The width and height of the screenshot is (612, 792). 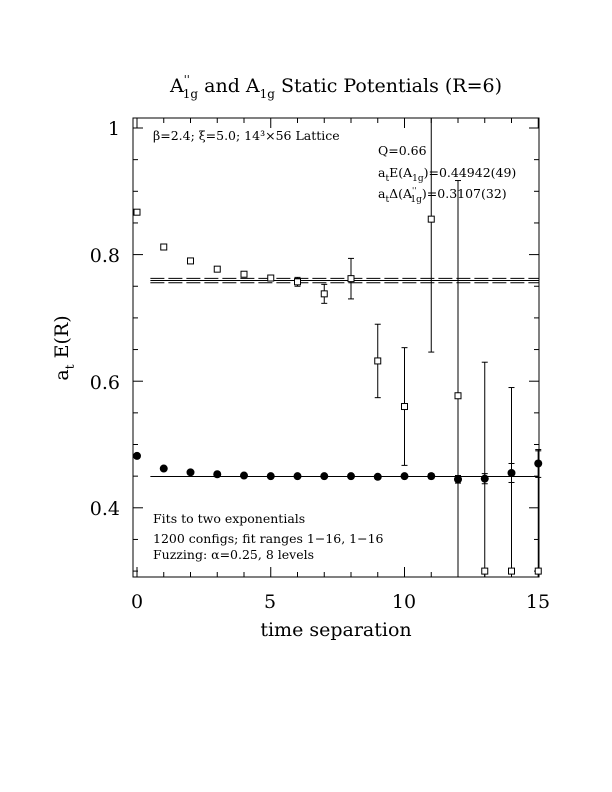 I want to click on y-tick-label-0.4: 0.4, so click(x=105, y=509).